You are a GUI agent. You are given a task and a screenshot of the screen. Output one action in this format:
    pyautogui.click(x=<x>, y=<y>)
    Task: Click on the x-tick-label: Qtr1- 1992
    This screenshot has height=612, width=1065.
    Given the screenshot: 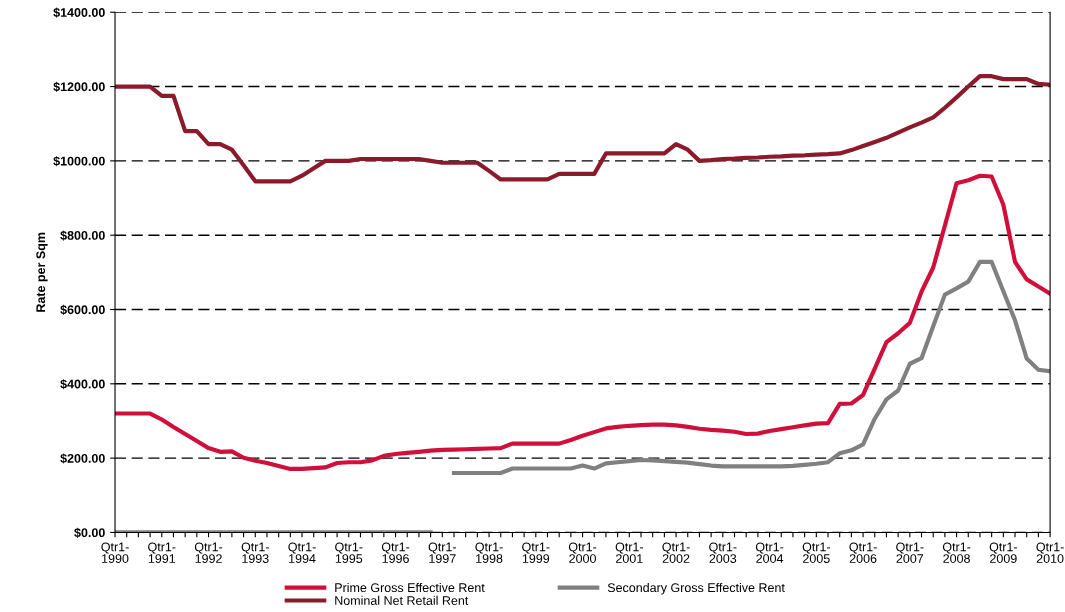 What is the action you would take?
    pyautogui.click(x=208, y=552)
    